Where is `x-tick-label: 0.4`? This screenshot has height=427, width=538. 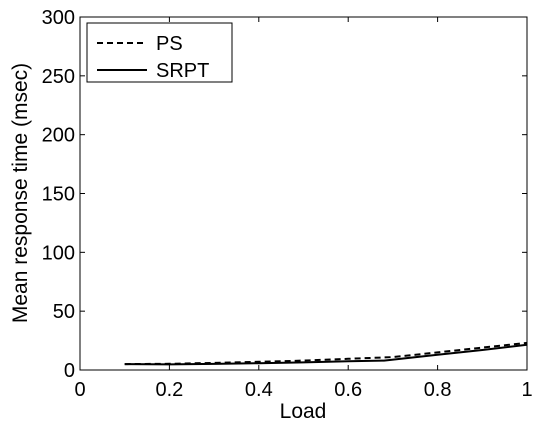
x-tick-label: 0.4 is located at coordinates (259, 390).